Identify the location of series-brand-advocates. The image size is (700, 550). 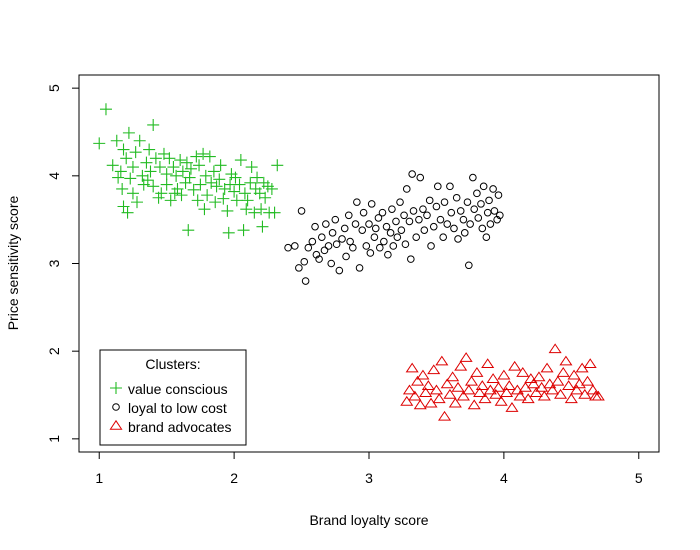
(502, 382).